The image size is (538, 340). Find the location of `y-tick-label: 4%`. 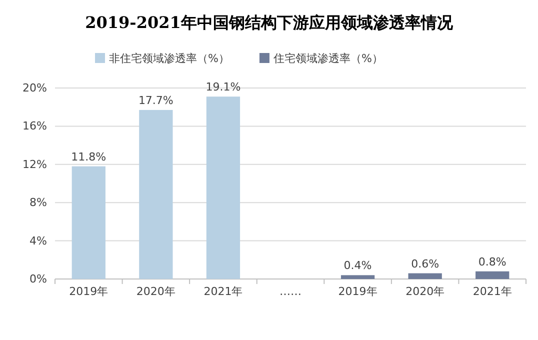

y-tick-label: 4% is located at coordinates (38, 241).